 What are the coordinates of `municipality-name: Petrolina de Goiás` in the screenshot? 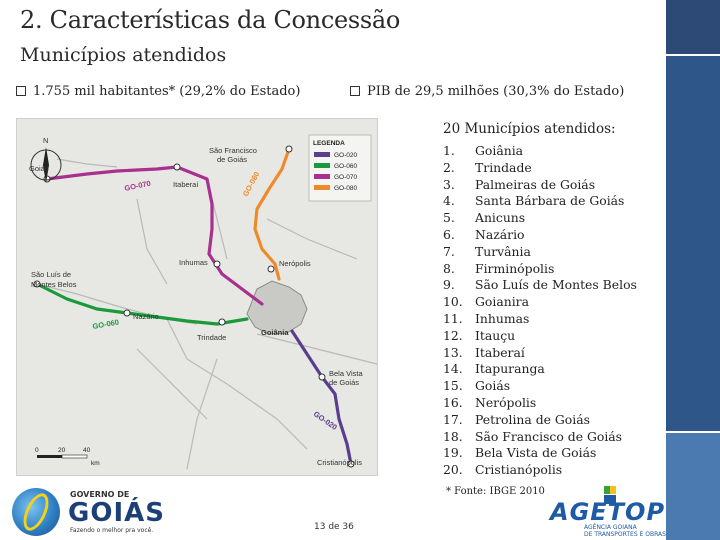 It's located at (532, 419).